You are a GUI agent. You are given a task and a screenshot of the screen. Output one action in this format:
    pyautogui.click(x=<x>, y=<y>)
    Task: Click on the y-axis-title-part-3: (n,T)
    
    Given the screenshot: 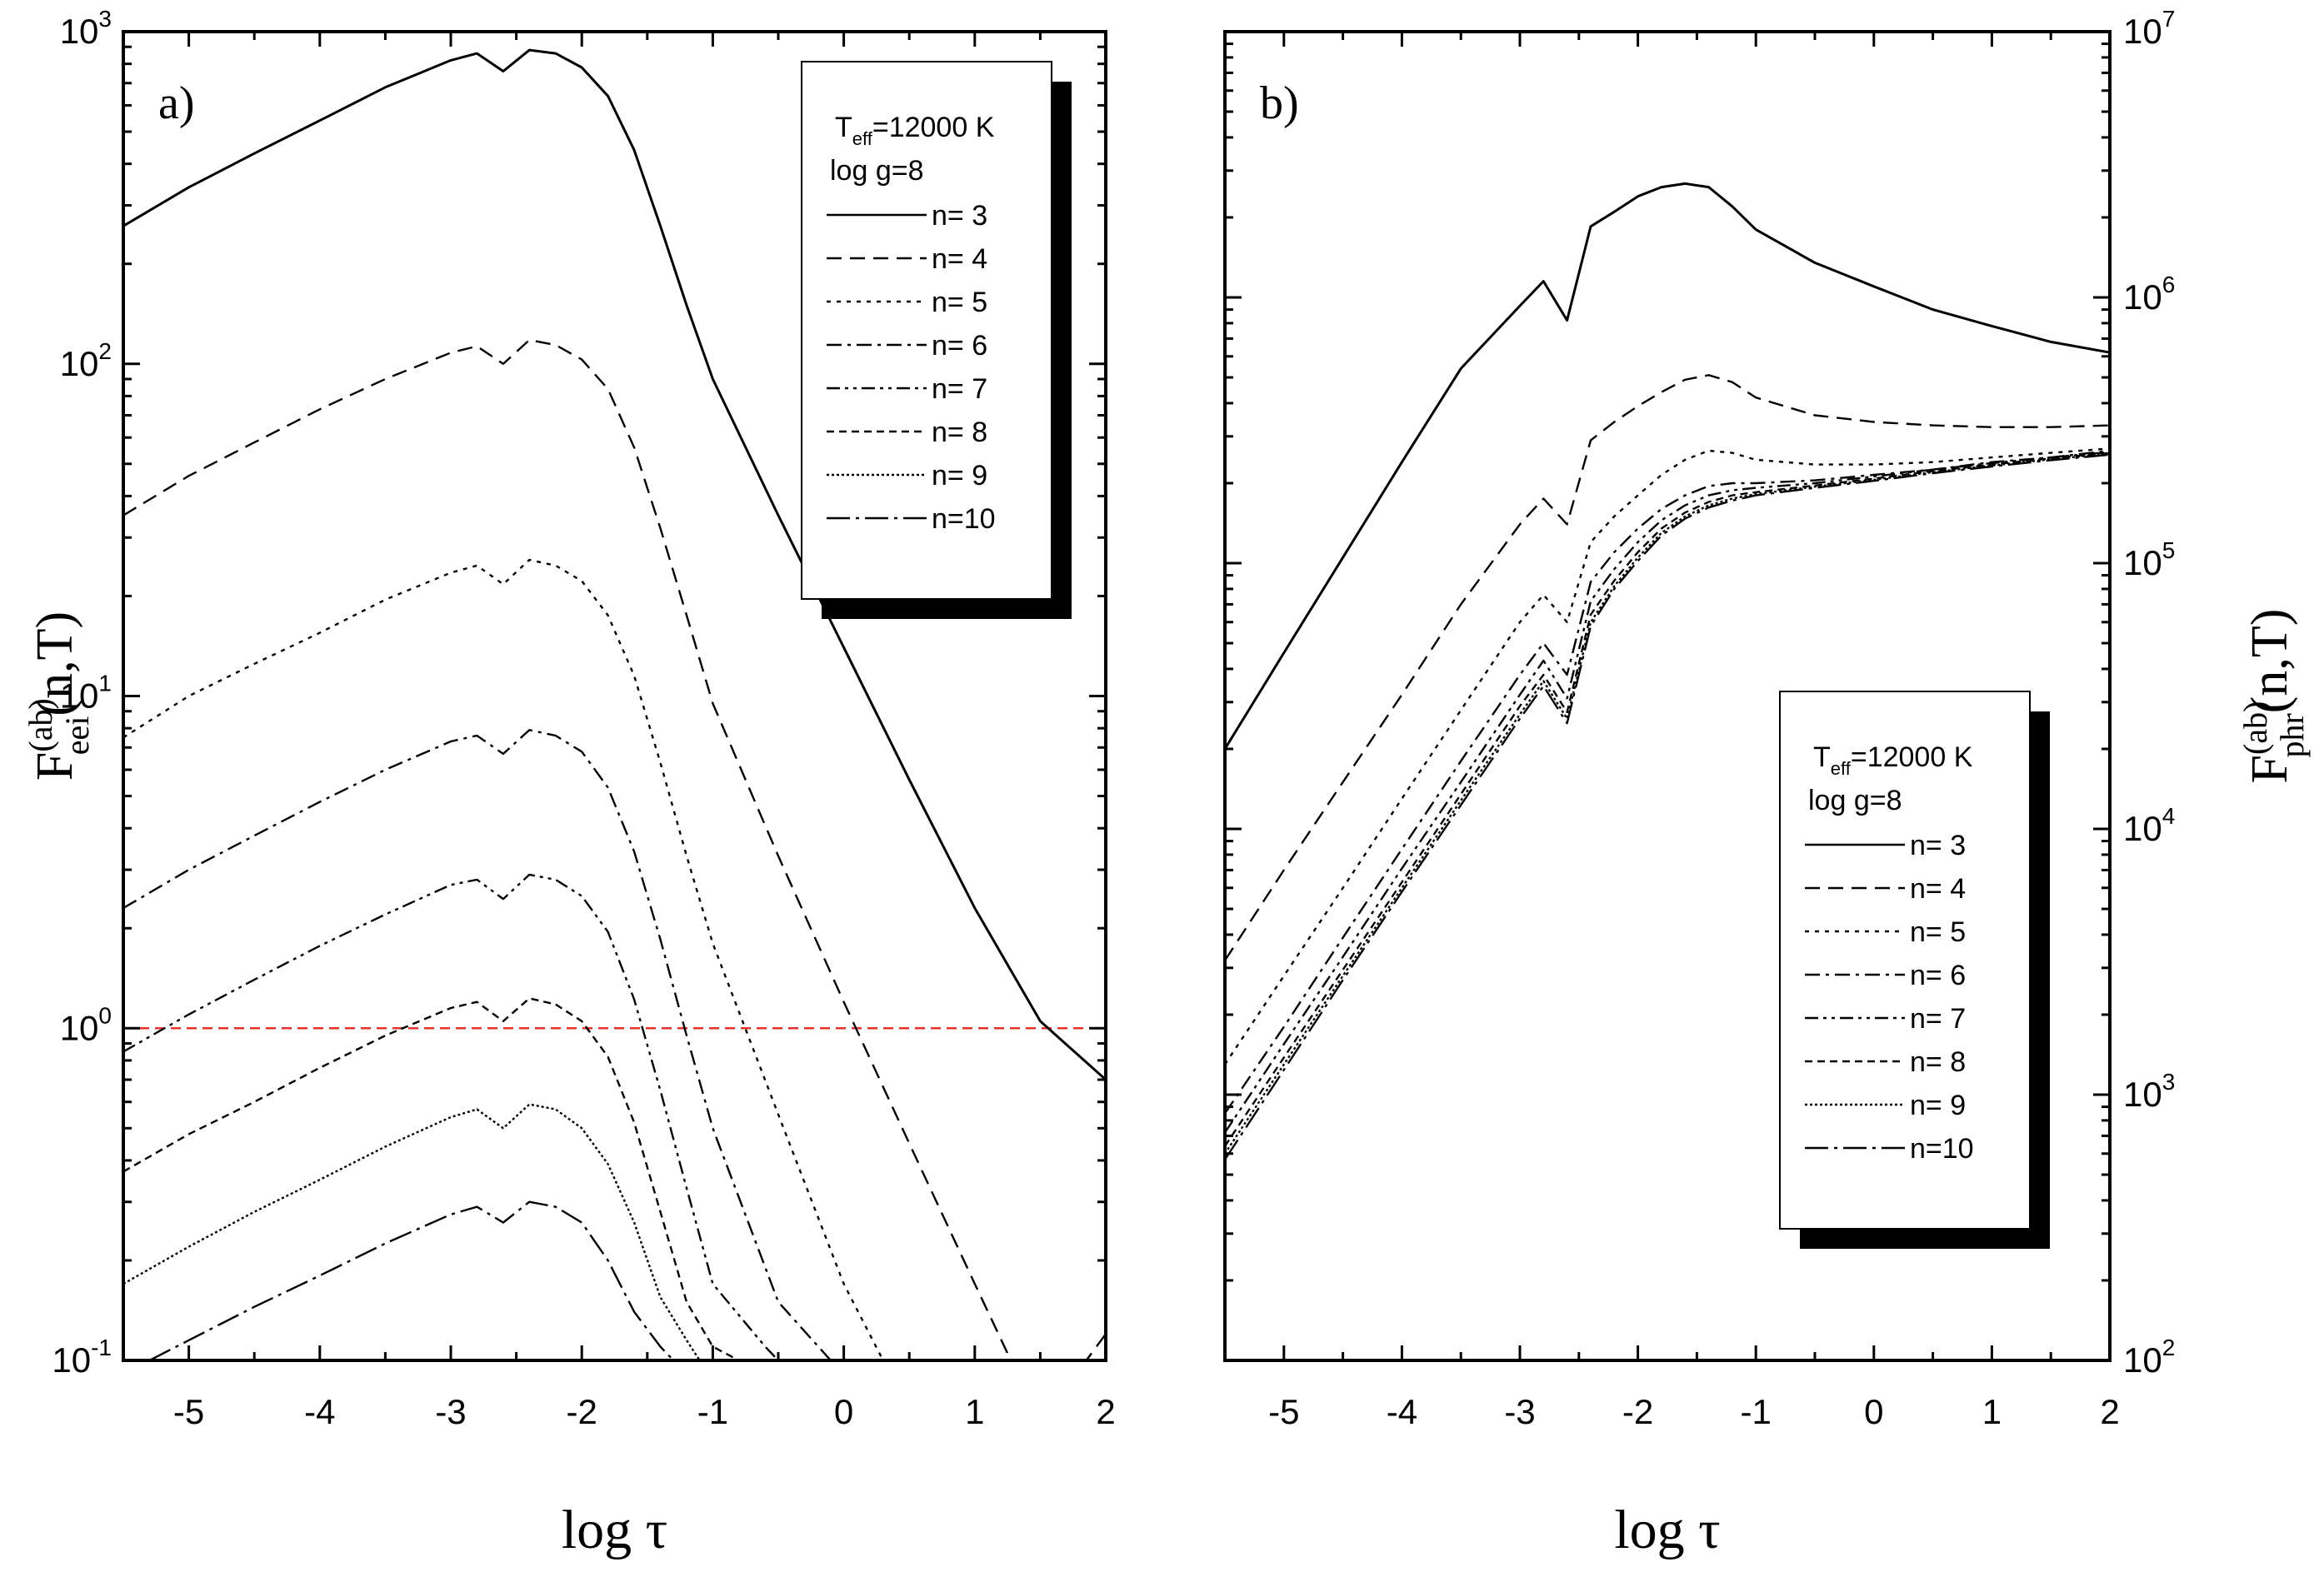 What is the action you would take?
    pyautogui.click(x=2270, y=661)
    